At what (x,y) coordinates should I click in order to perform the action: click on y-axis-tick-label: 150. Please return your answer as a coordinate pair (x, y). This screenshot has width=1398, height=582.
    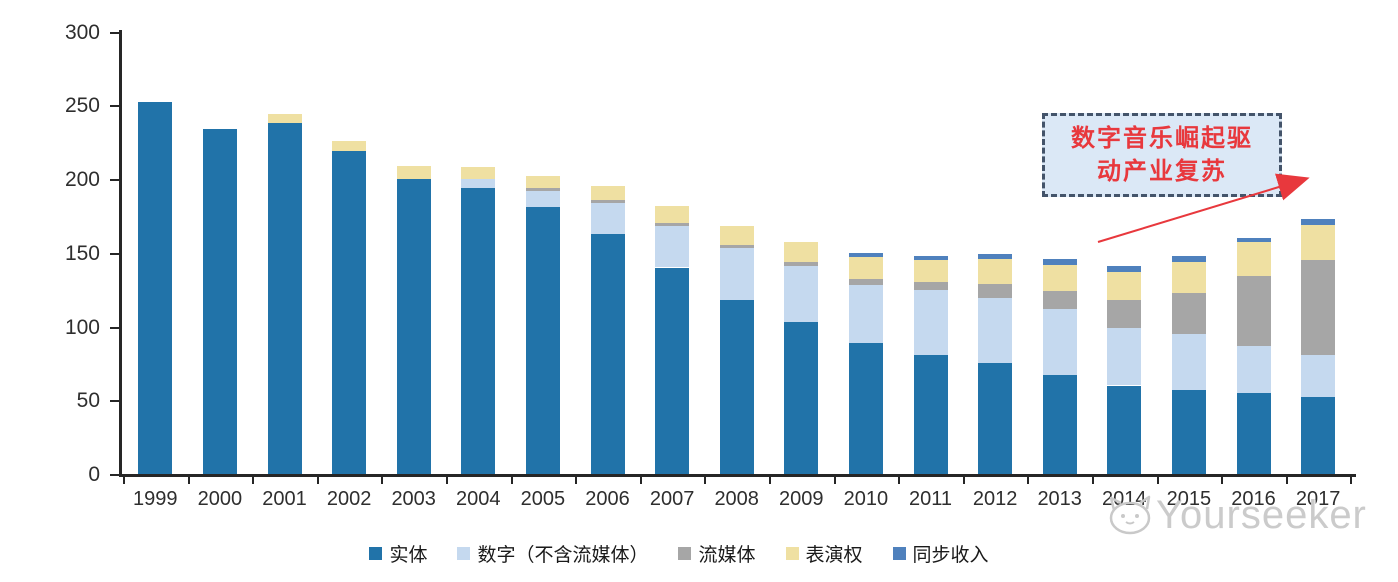
    Looking at the image, I should click on (82, 253).